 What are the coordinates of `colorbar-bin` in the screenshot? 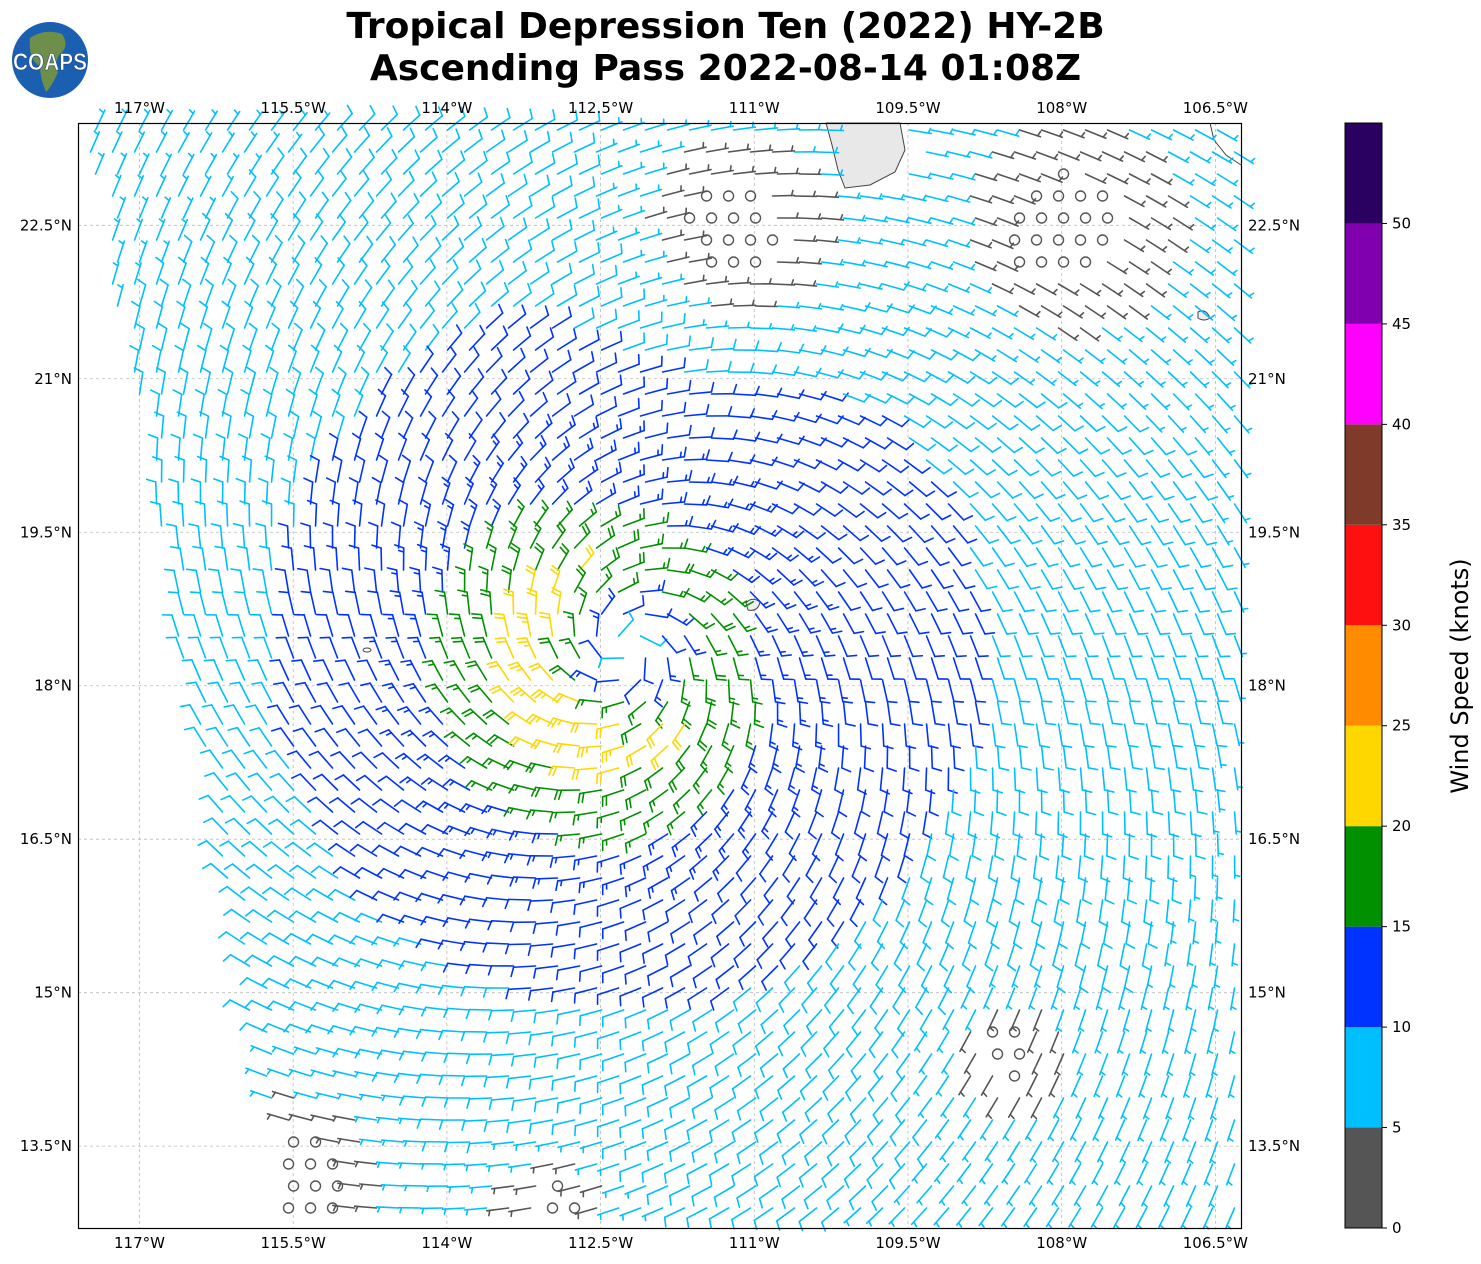 It's located at (1363, 273).